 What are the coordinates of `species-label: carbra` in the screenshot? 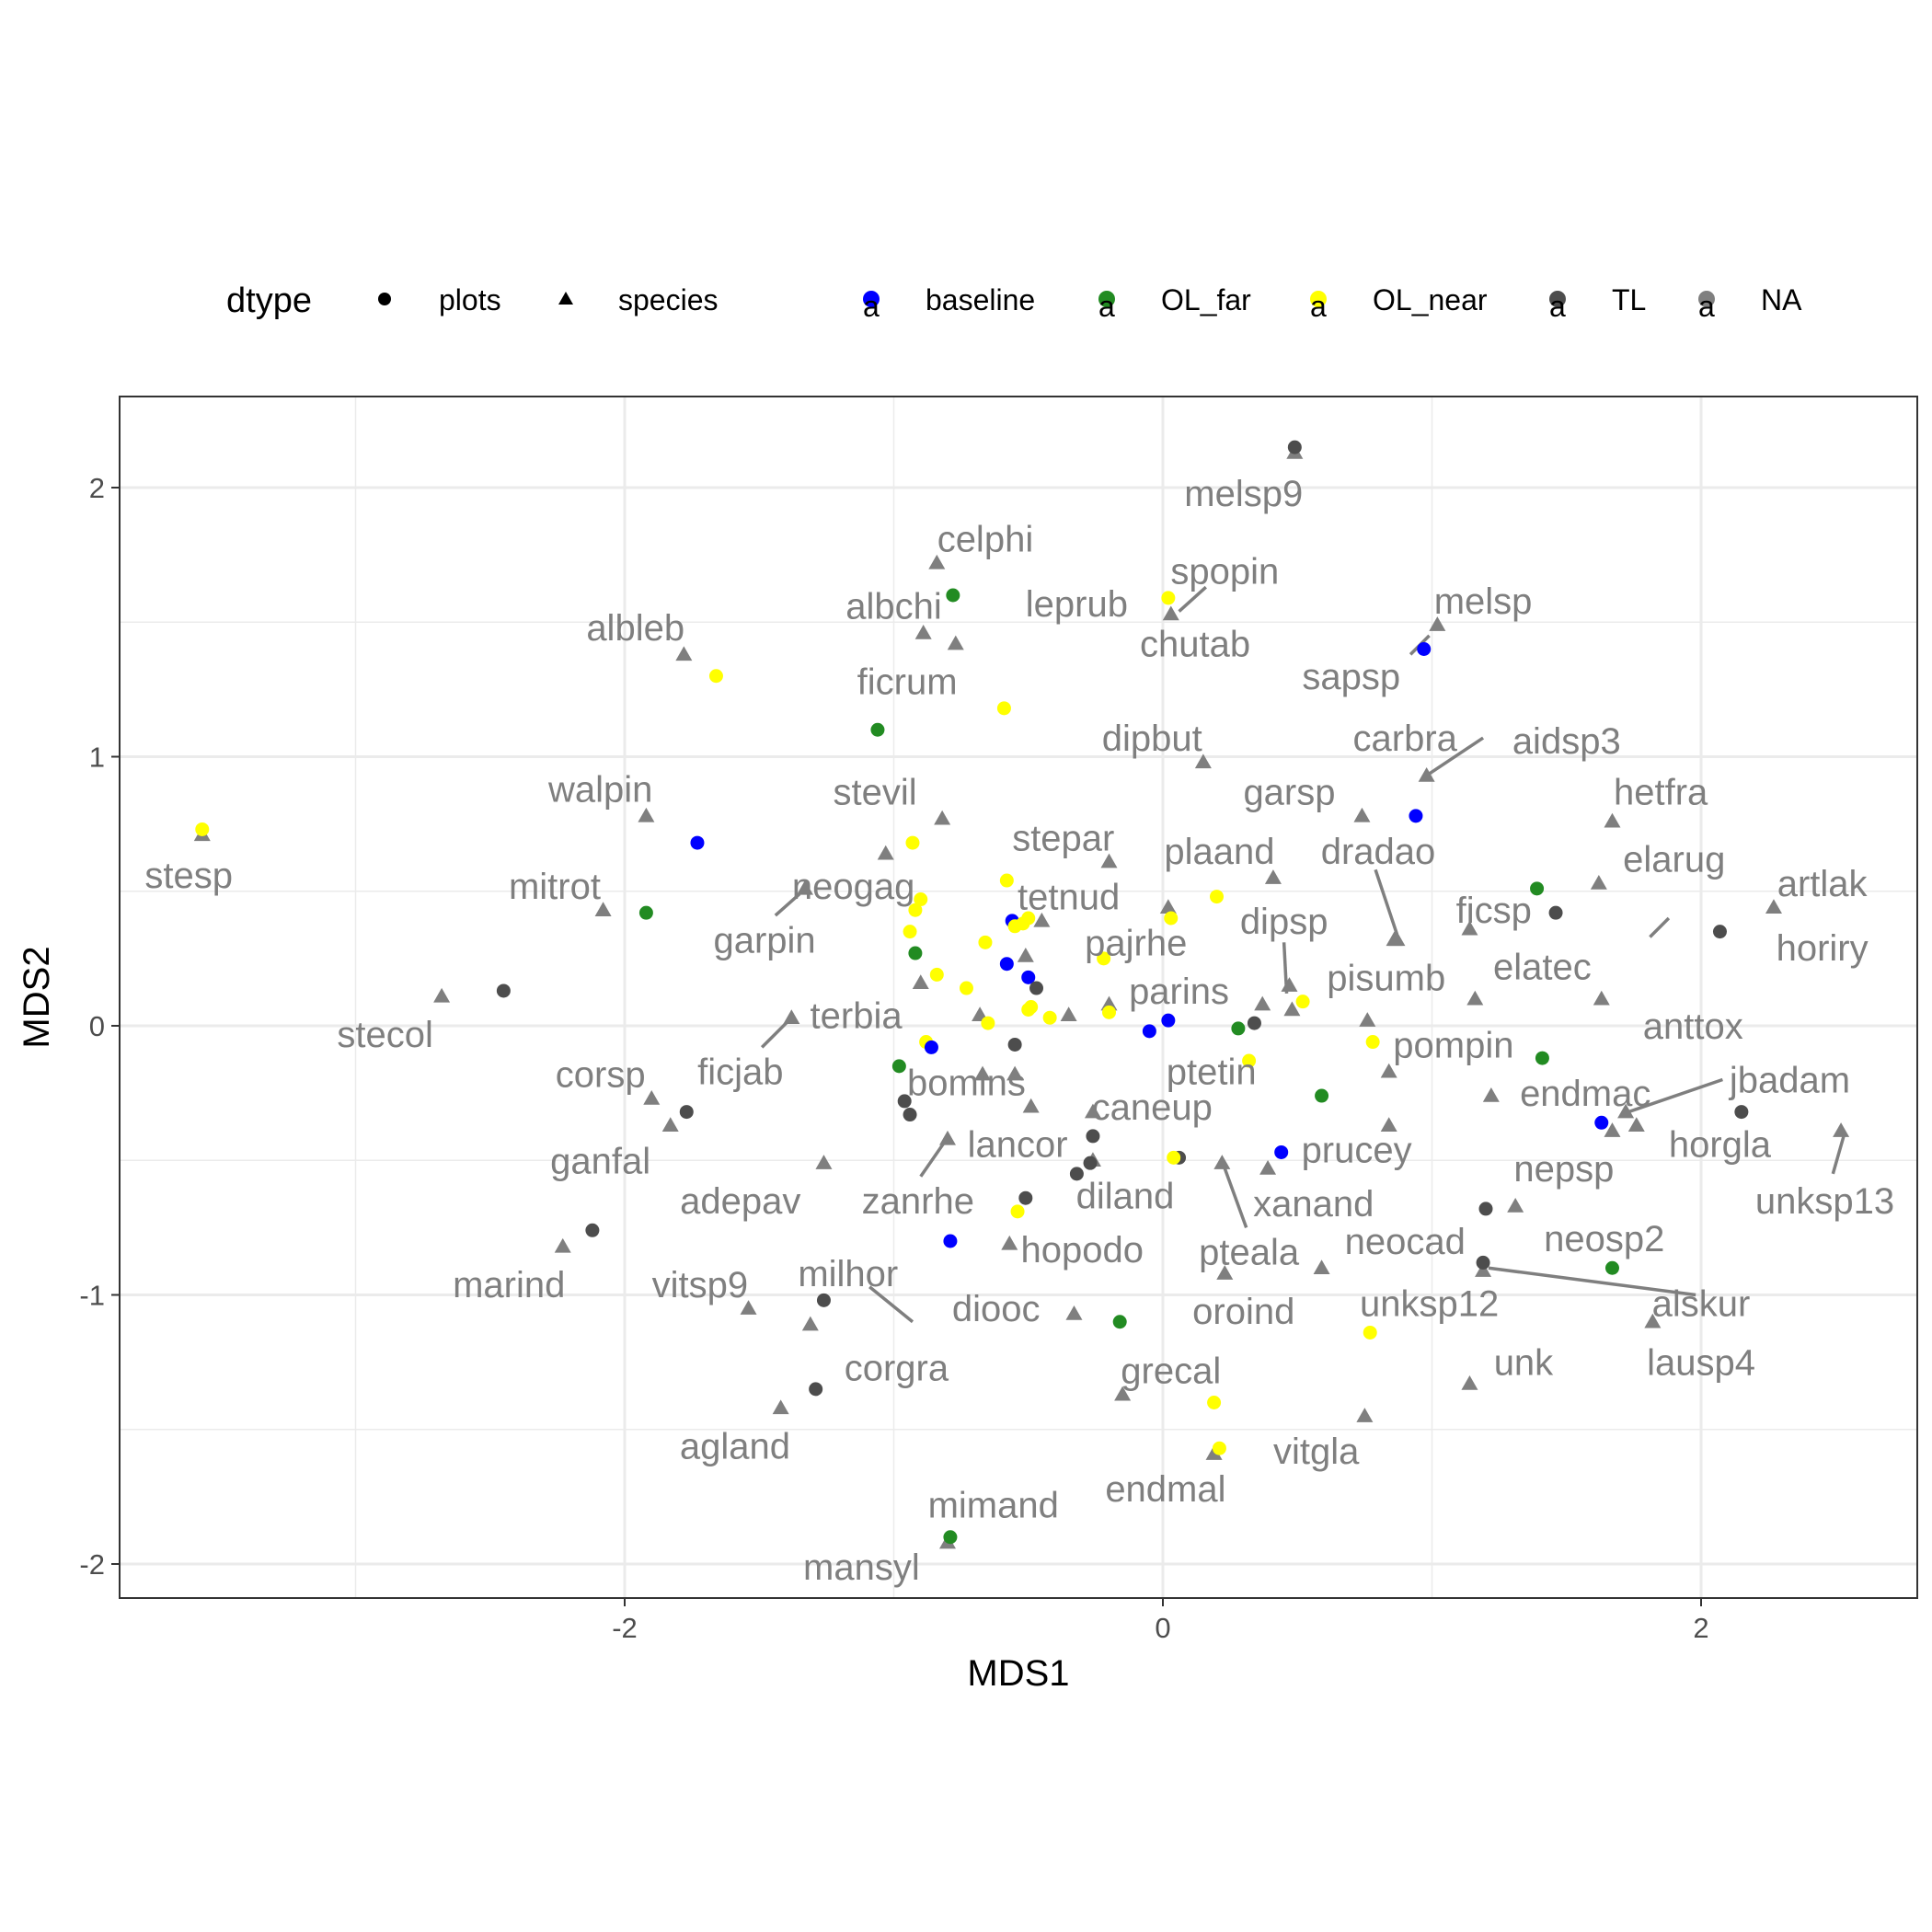 It's located at (1405, 739).